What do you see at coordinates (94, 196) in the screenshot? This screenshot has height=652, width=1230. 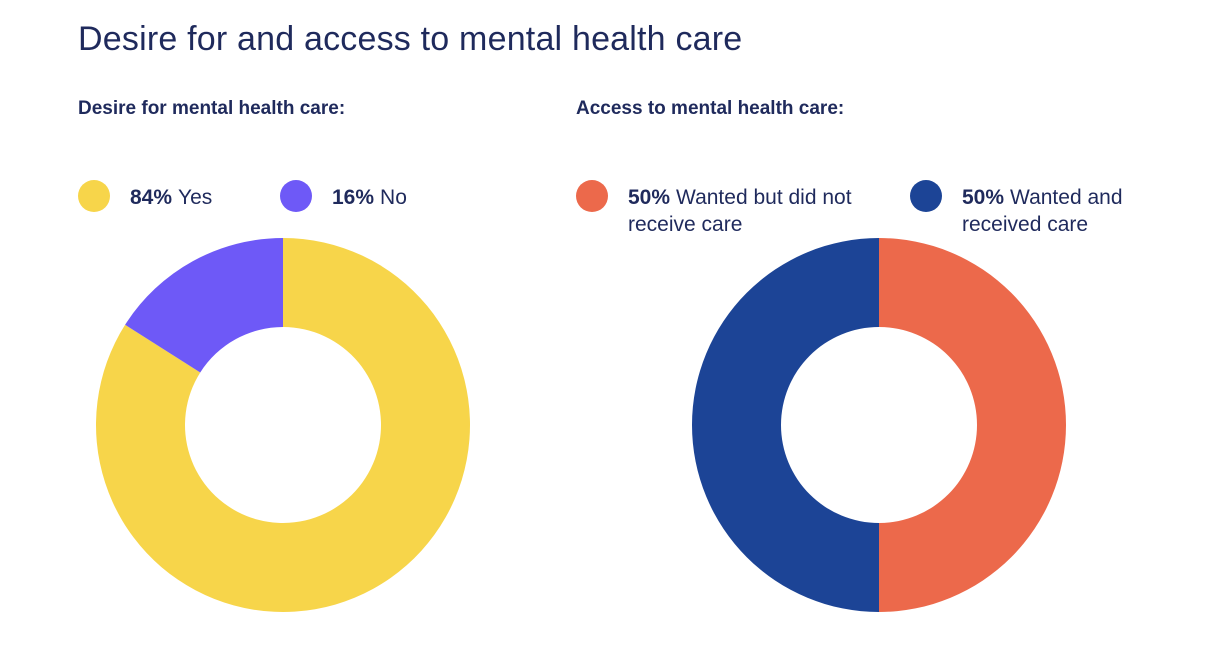 I see `legend-swatch-yes` at bounding box center [94, 196].